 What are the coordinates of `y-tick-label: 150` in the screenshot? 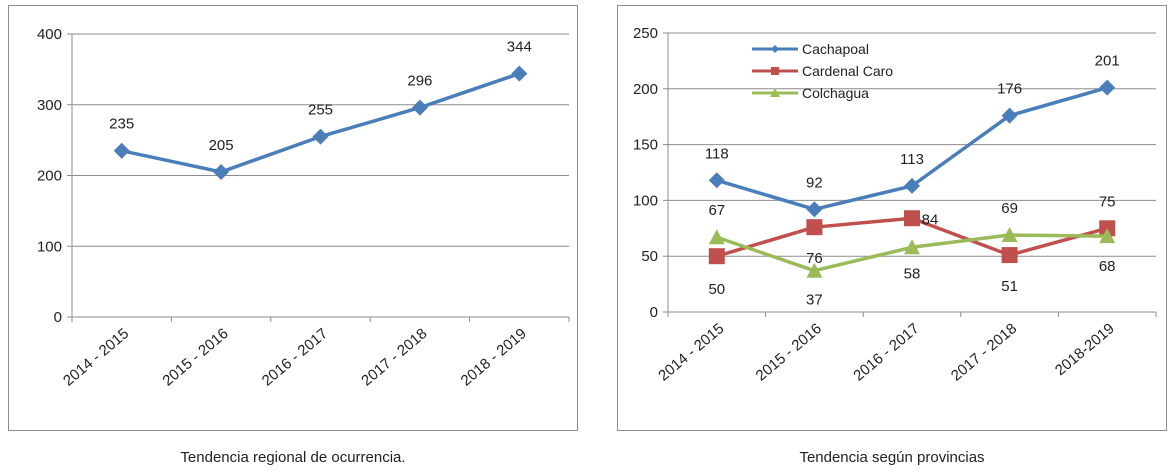 It's located at (645, 145).